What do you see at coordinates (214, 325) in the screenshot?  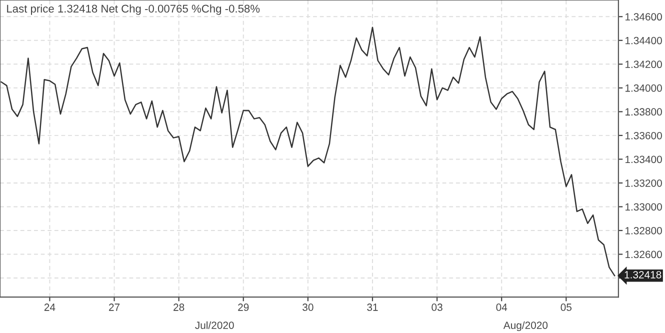 I see `text: Jul/2020` at bounding box center [214, 325].